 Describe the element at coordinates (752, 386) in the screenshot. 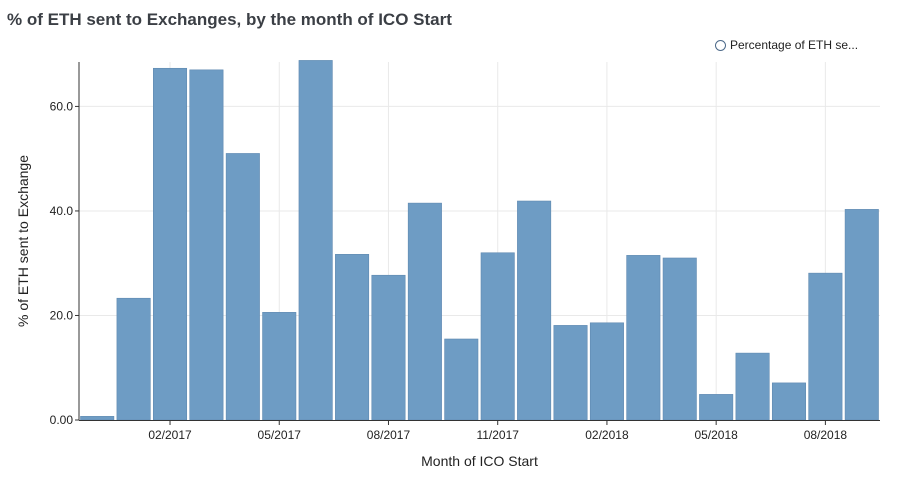

I see `bar: 06/2018: 12.8` at that location.